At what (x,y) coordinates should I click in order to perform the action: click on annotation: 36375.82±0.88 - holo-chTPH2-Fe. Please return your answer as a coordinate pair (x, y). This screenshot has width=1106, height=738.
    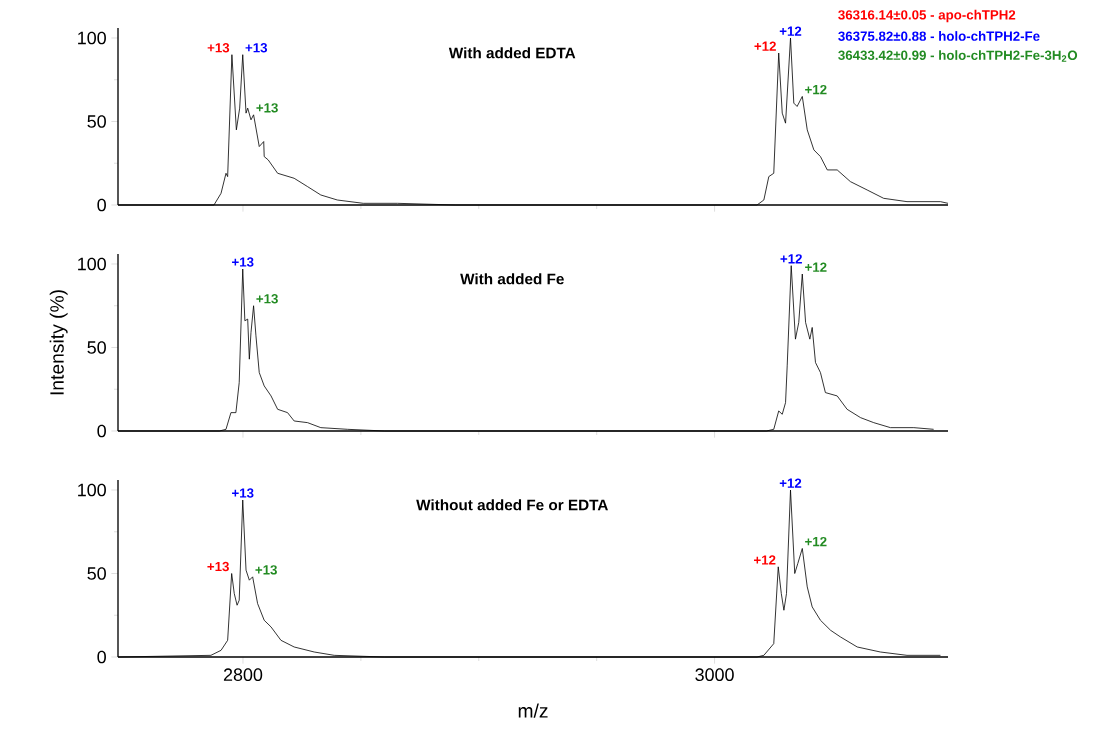
    Looking at the image, I should click on (939, 36).